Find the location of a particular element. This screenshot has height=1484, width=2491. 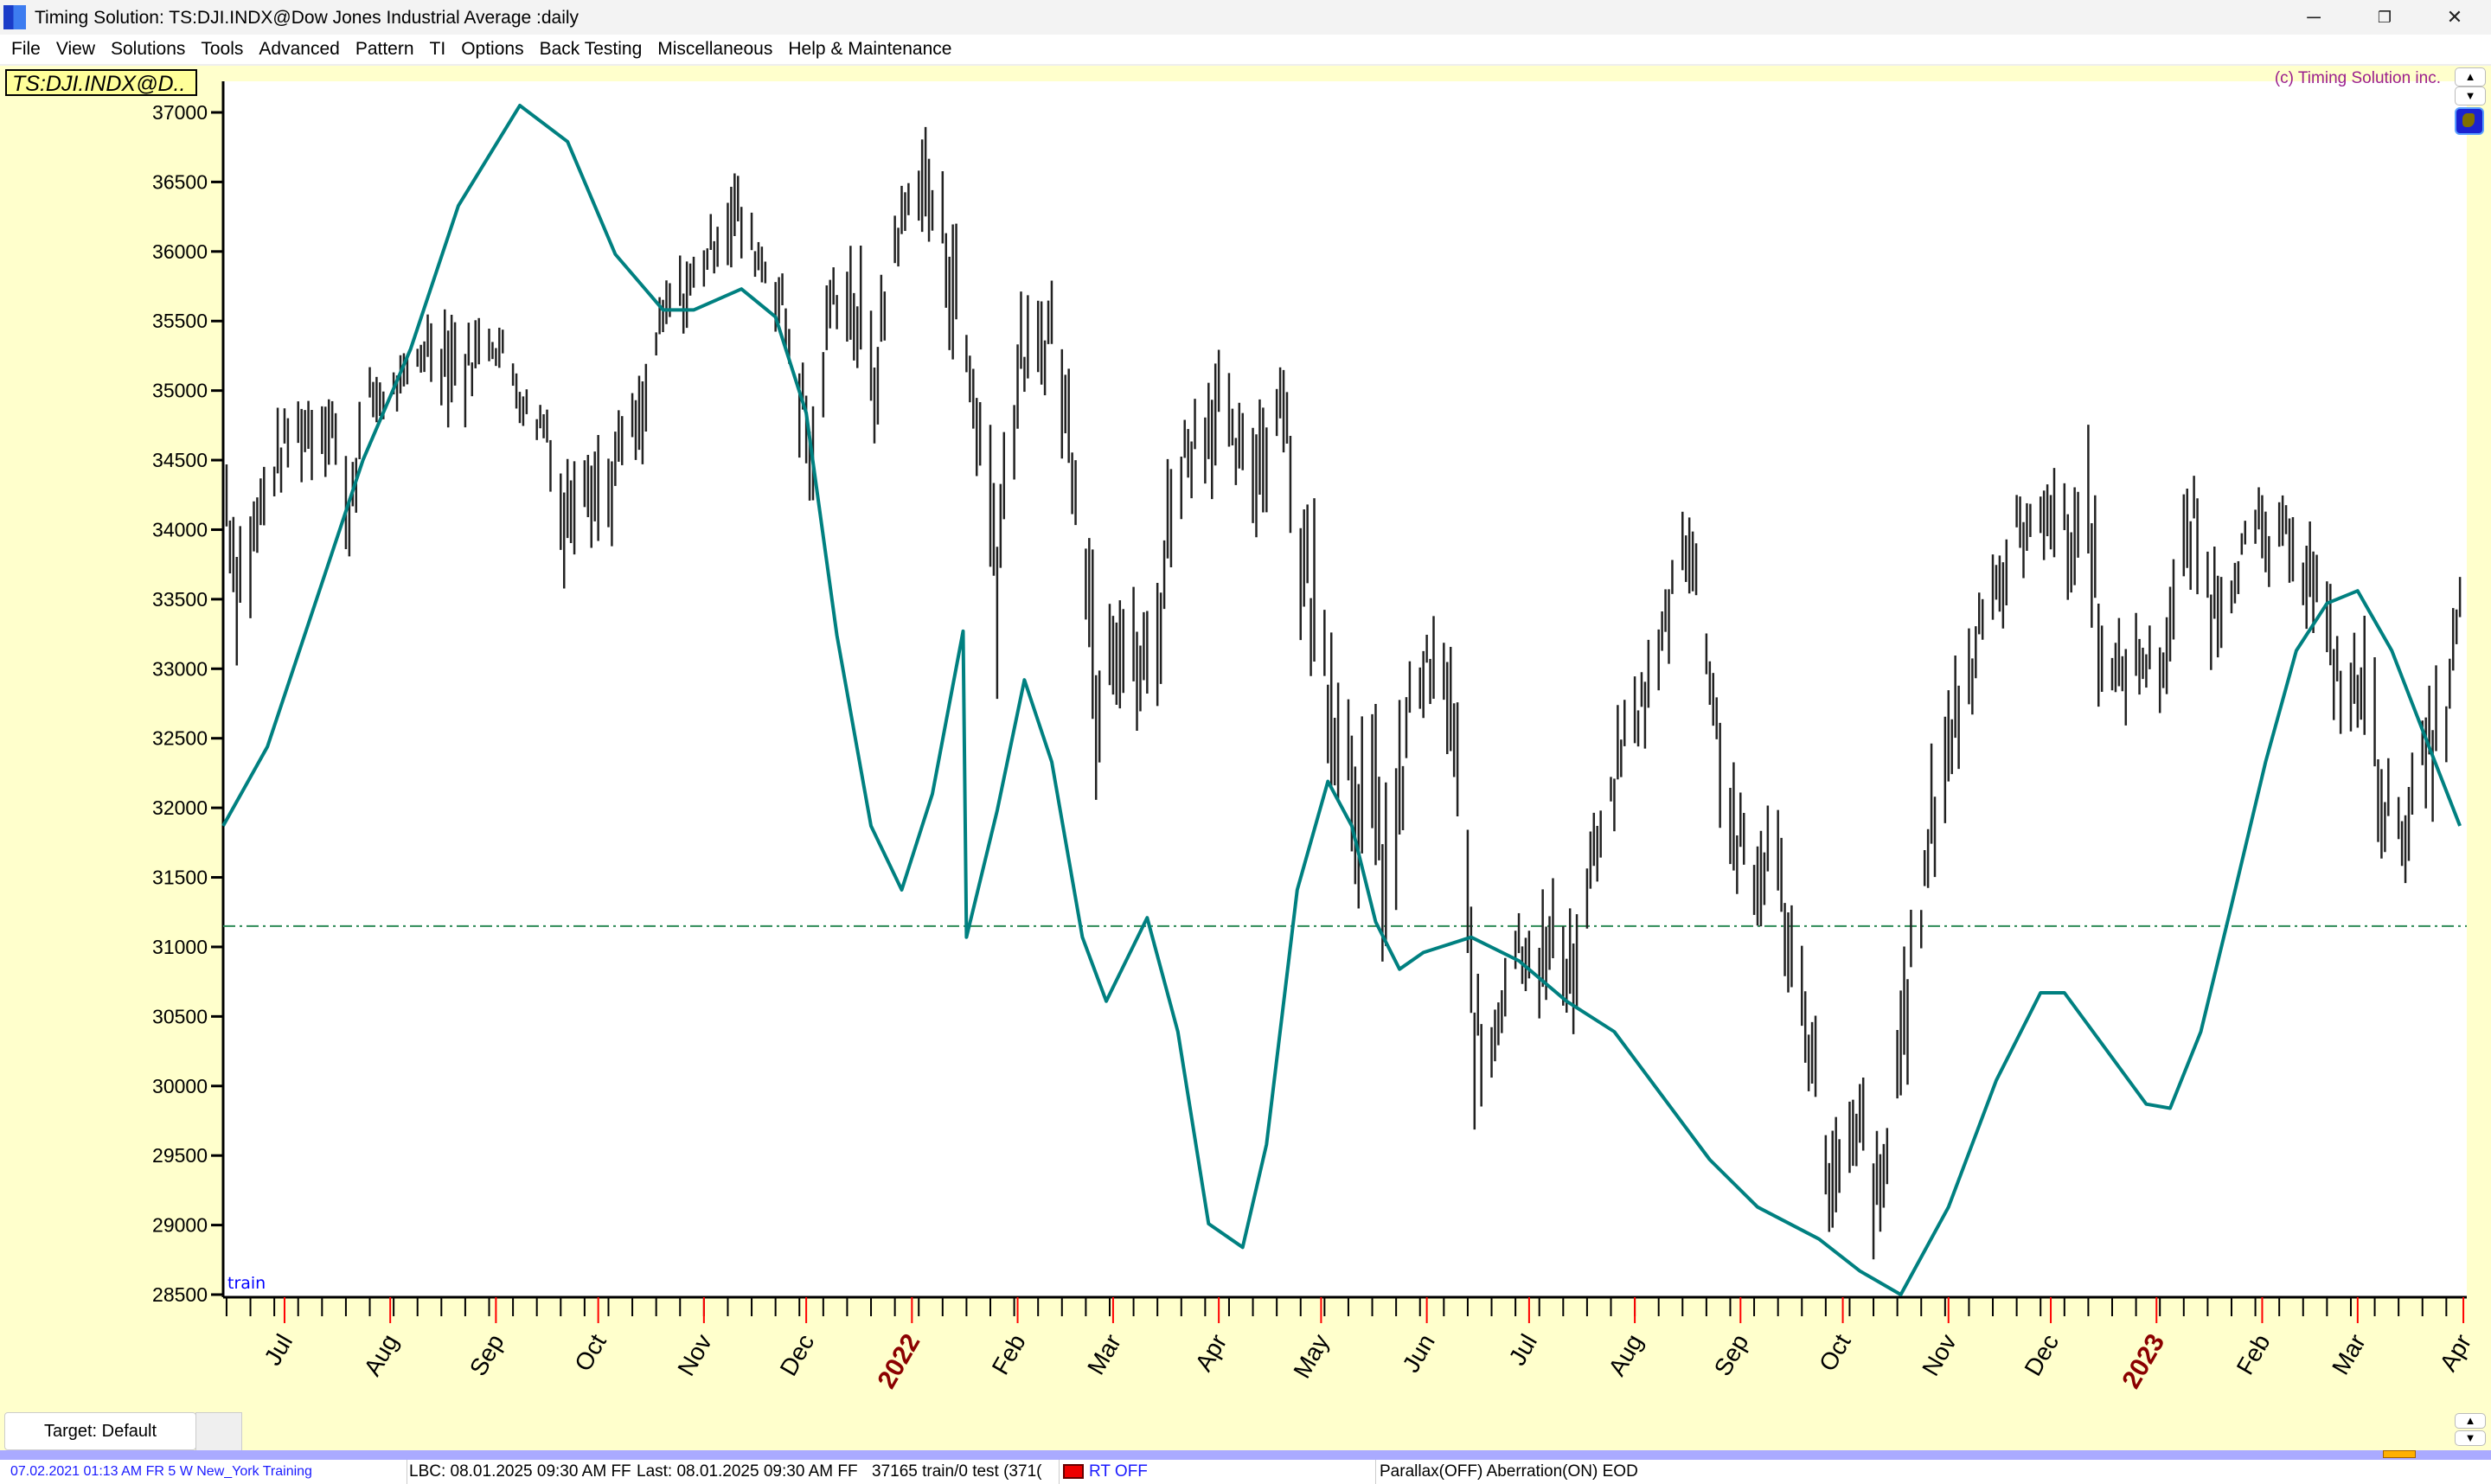

y-tick-label: 29500 is located at coordinates (180, 1156).